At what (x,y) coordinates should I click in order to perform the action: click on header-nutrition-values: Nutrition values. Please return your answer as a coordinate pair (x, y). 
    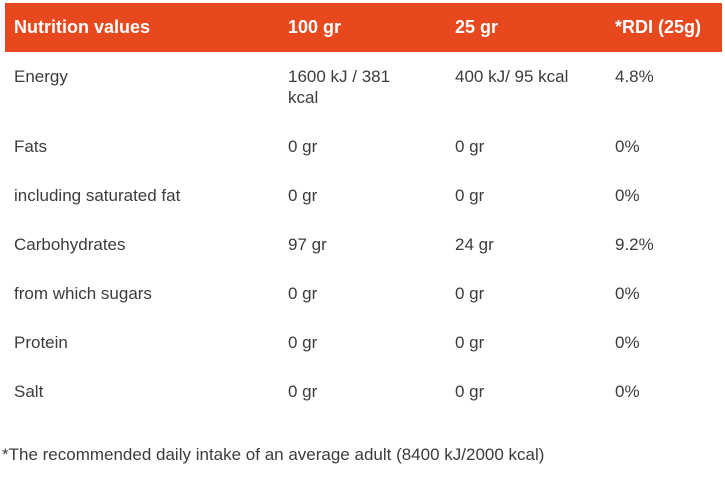
    Looking at the image, I should click on (146, 27).